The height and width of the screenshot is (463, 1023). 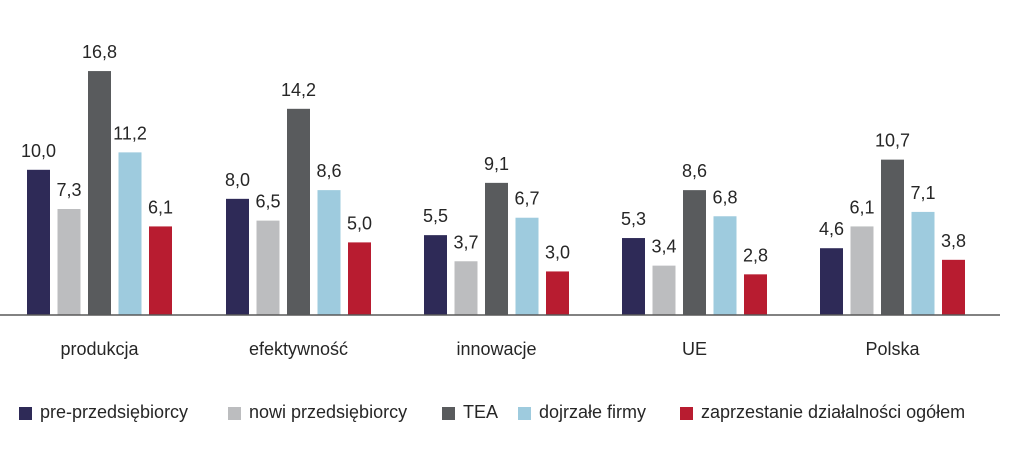 What do you see at coordinates (725, 265) in the screenshot?
I see `bar-ue-dojrzale-firmy` at bounding box center [725, 265].